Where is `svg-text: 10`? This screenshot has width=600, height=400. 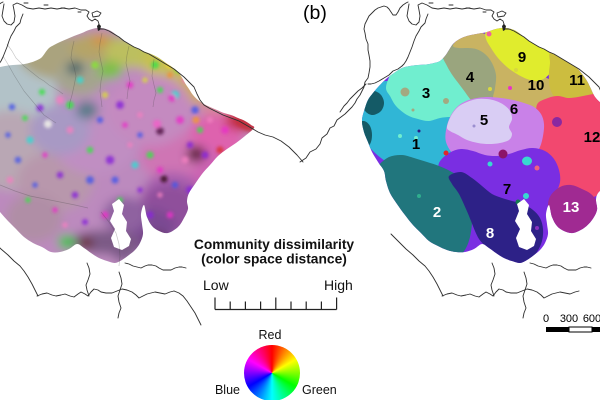
svg-text: 10 is located at coordinates (536, 85).